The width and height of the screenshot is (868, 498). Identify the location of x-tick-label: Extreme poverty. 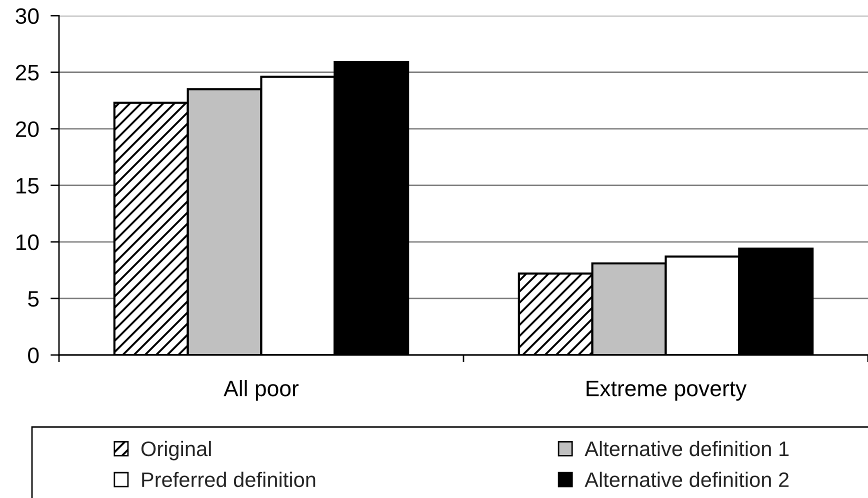
(666, 390).